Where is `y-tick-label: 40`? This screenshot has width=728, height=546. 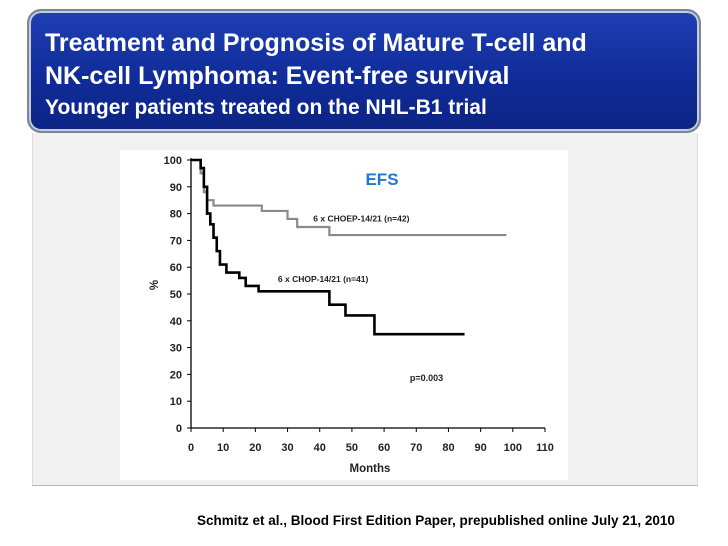
y-tick-label: 40 is located at coordinates (176, 322).